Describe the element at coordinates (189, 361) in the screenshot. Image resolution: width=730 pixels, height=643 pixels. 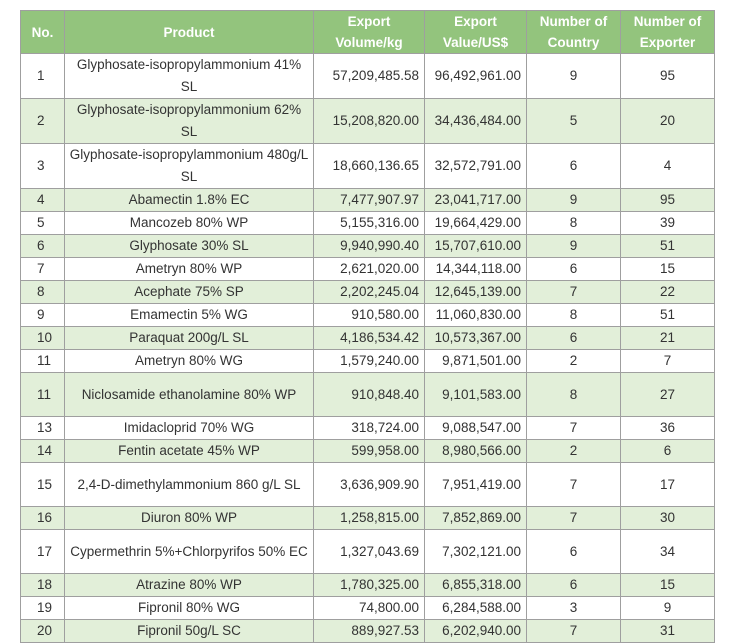
I see `cell-product: Ametryn 80% WG` at that location.